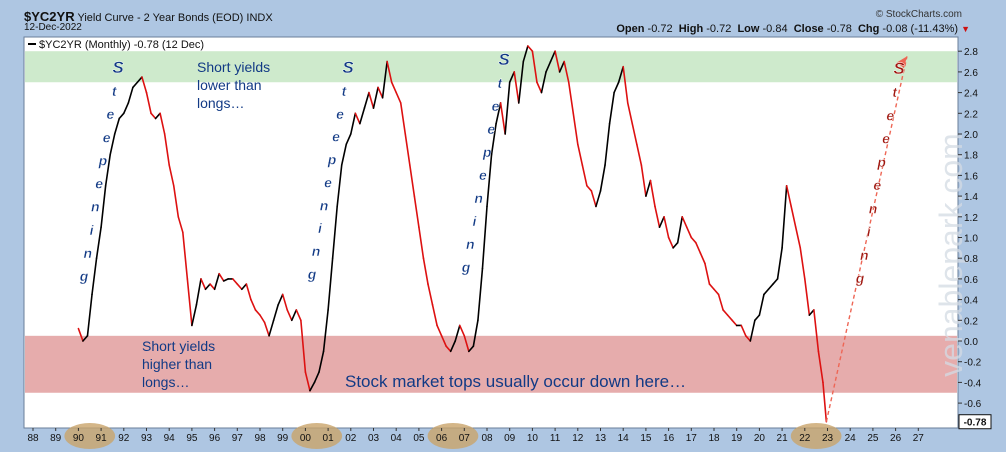 The image size is (1006, 452). What do you see at coordinates (578, 438) in the screenshot?
I see `x-tick-label: 12` at bounding box center [578, 438].